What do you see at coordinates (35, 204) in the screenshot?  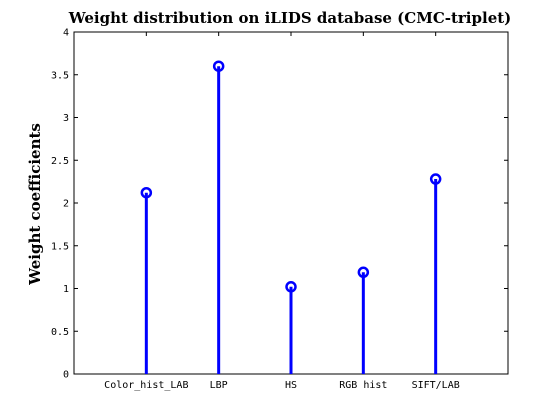 I see `y-axis-label: Weight coefficients` at bounding box center [35, 204].